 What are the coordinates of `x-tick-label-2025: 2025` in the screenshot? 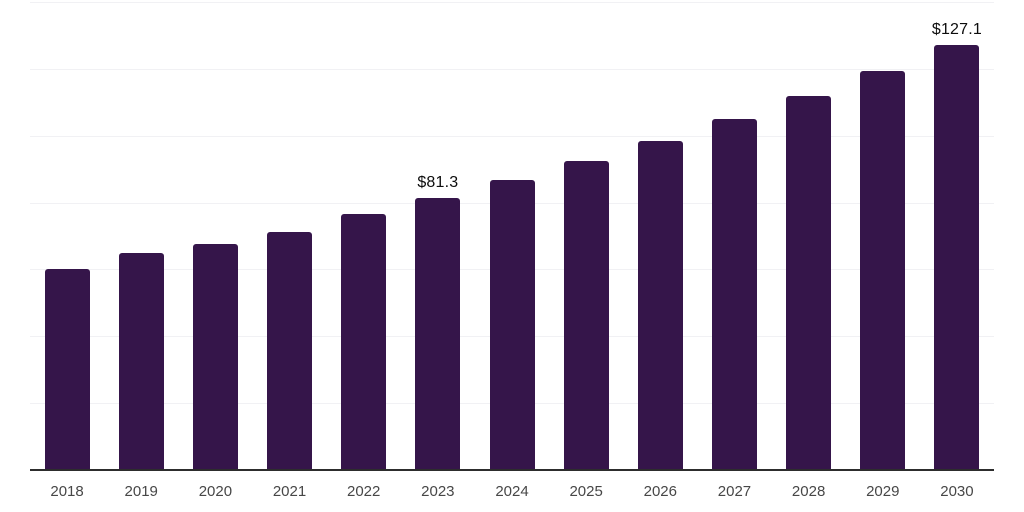 It's located at (586, 491).